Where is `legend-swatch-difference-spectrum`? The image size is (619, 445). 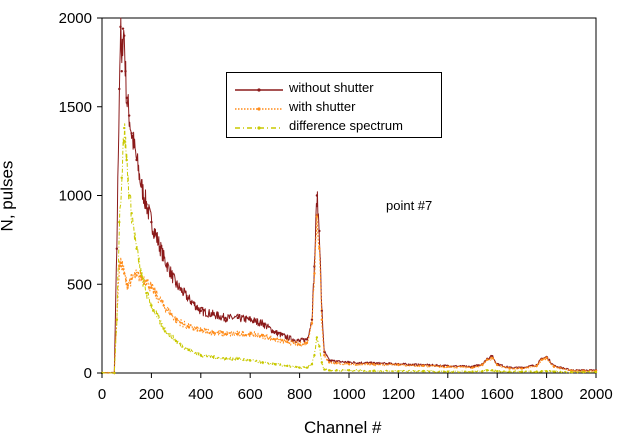 legend-swatch-difference-spectrum is located at coordinates (259, 125).